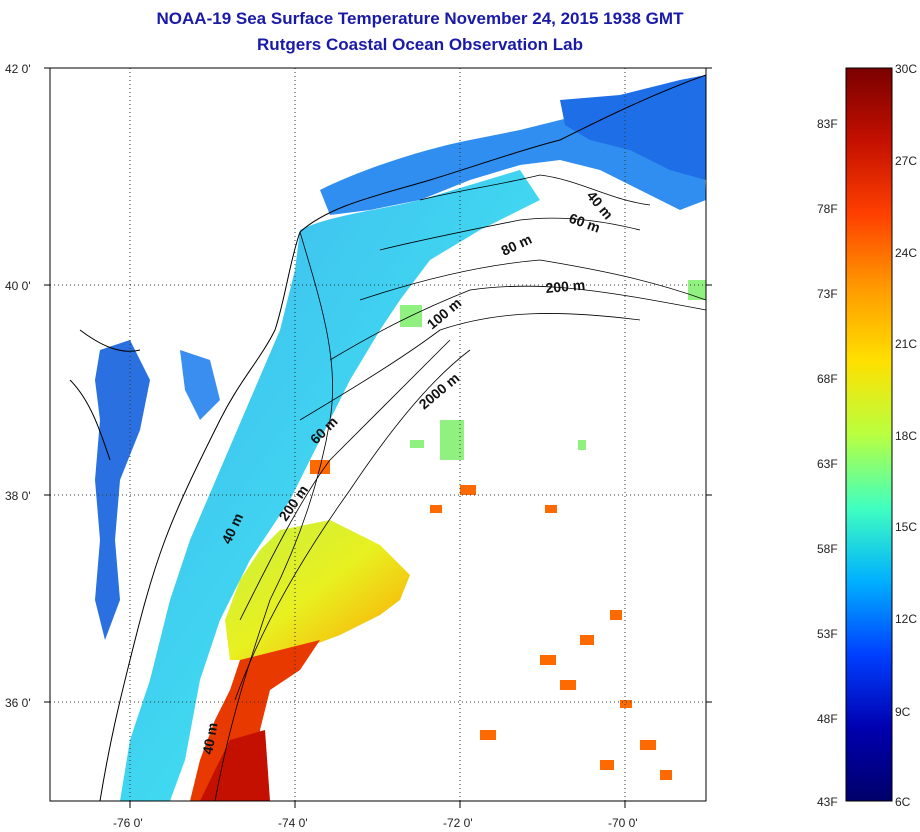  What do you see at coordinates (903, 712) in the screenshot?
I see `cbar-c-9: 9C` at bounding box center [903, 712].